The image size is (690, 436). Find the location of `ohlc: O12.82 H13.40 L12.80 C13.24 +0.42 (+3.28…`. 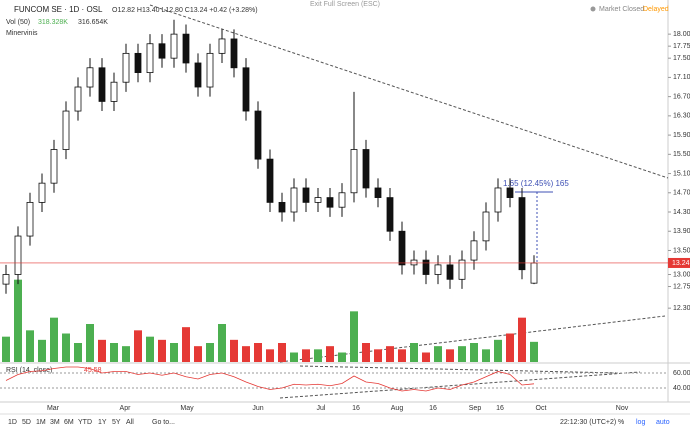

ohlc: O12.82 H13.40 L12.80 C13.24 +0.42 (+3.28… is located at coordinates (185, 10).